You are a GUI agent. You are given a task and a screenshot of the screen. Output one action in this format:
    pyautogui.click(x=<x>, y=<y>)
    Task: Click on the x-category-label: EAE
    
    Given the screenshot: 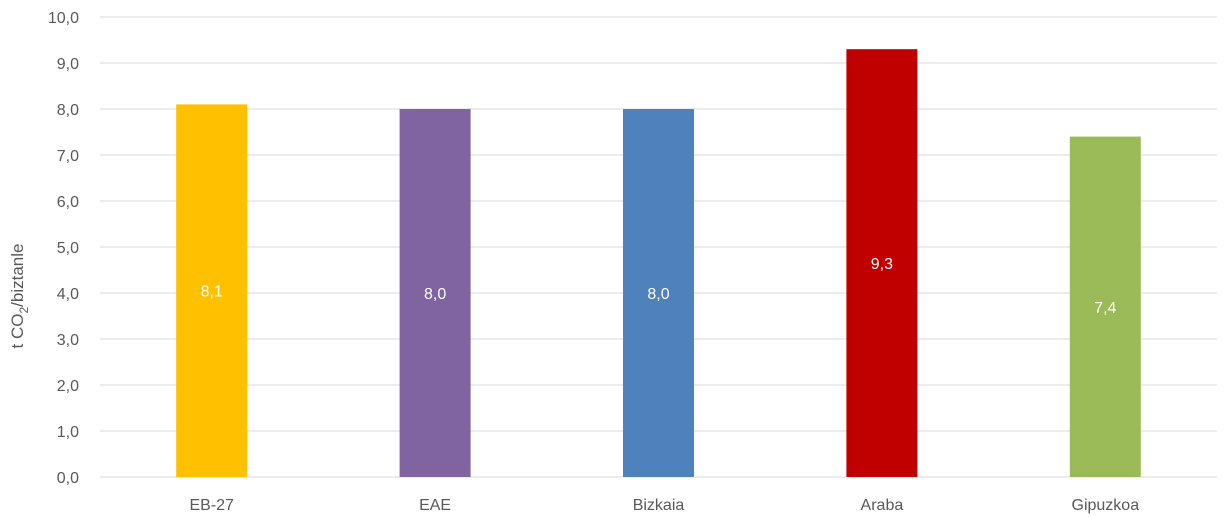 What is the action you would take?
    pyautogui.click(x=435, y=505)
    